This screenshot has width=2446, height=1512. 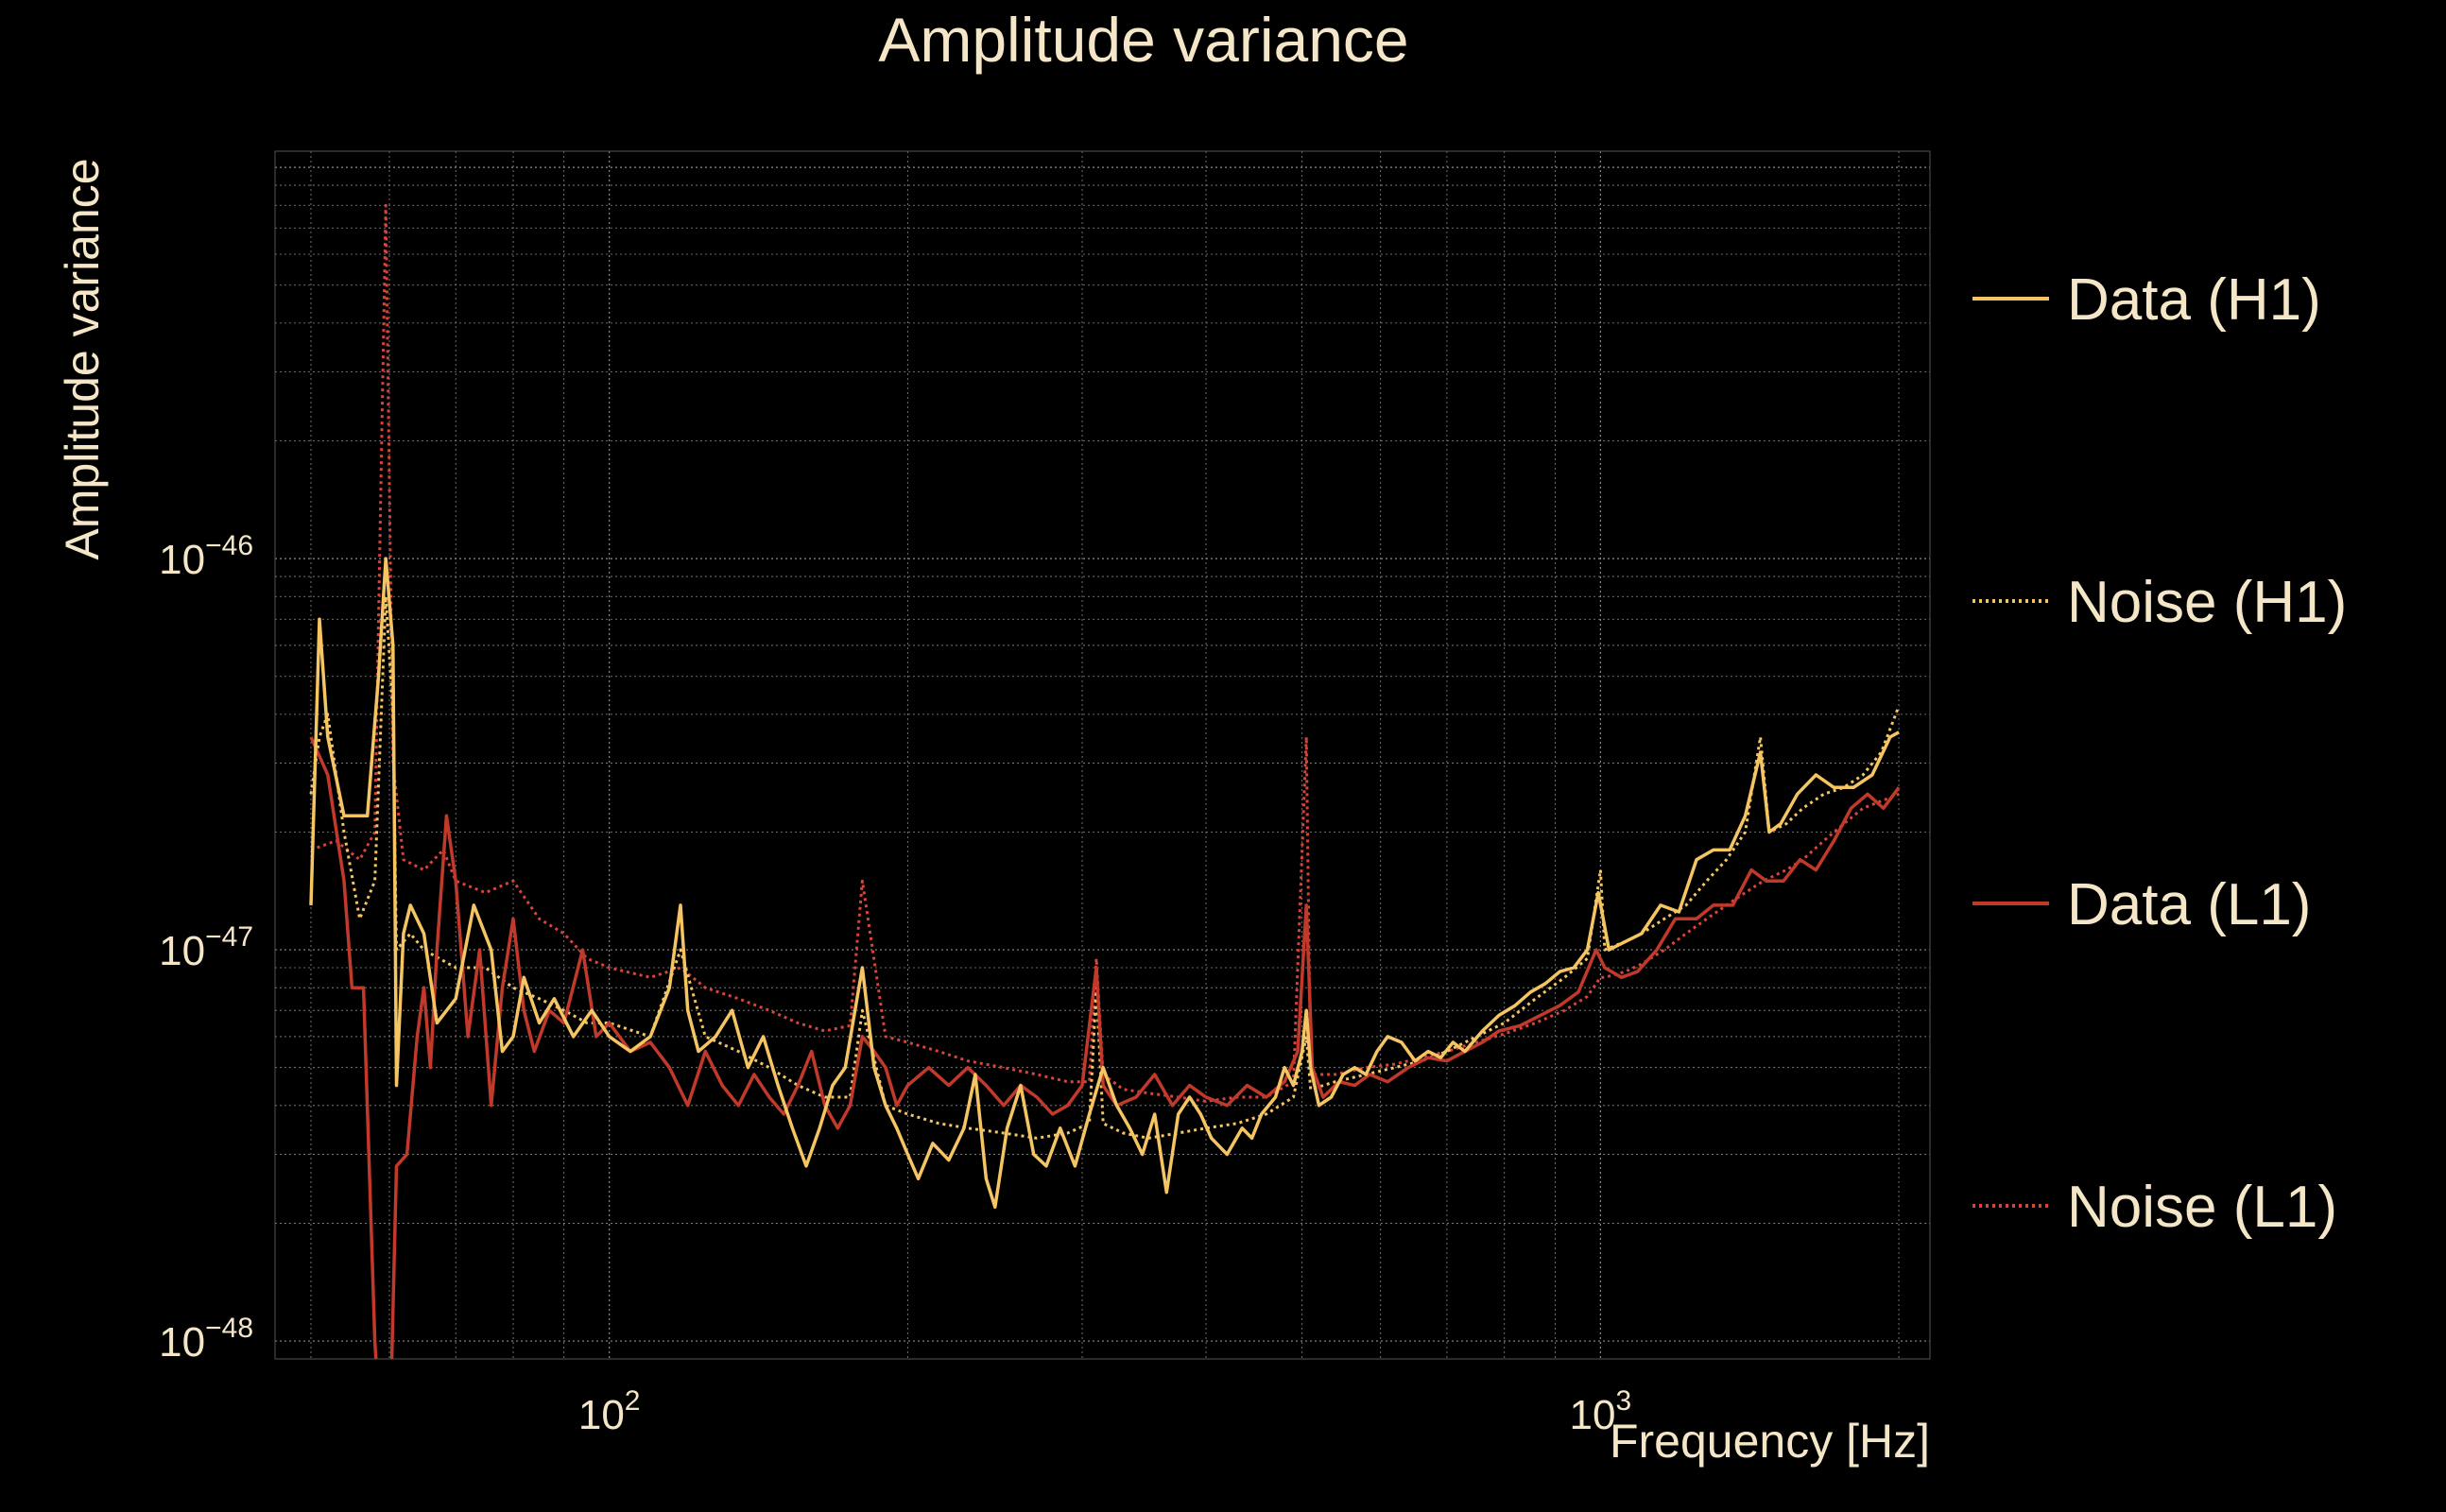 I want to click on legend-label: Noise (L1), so click(x=2202, y=1207).